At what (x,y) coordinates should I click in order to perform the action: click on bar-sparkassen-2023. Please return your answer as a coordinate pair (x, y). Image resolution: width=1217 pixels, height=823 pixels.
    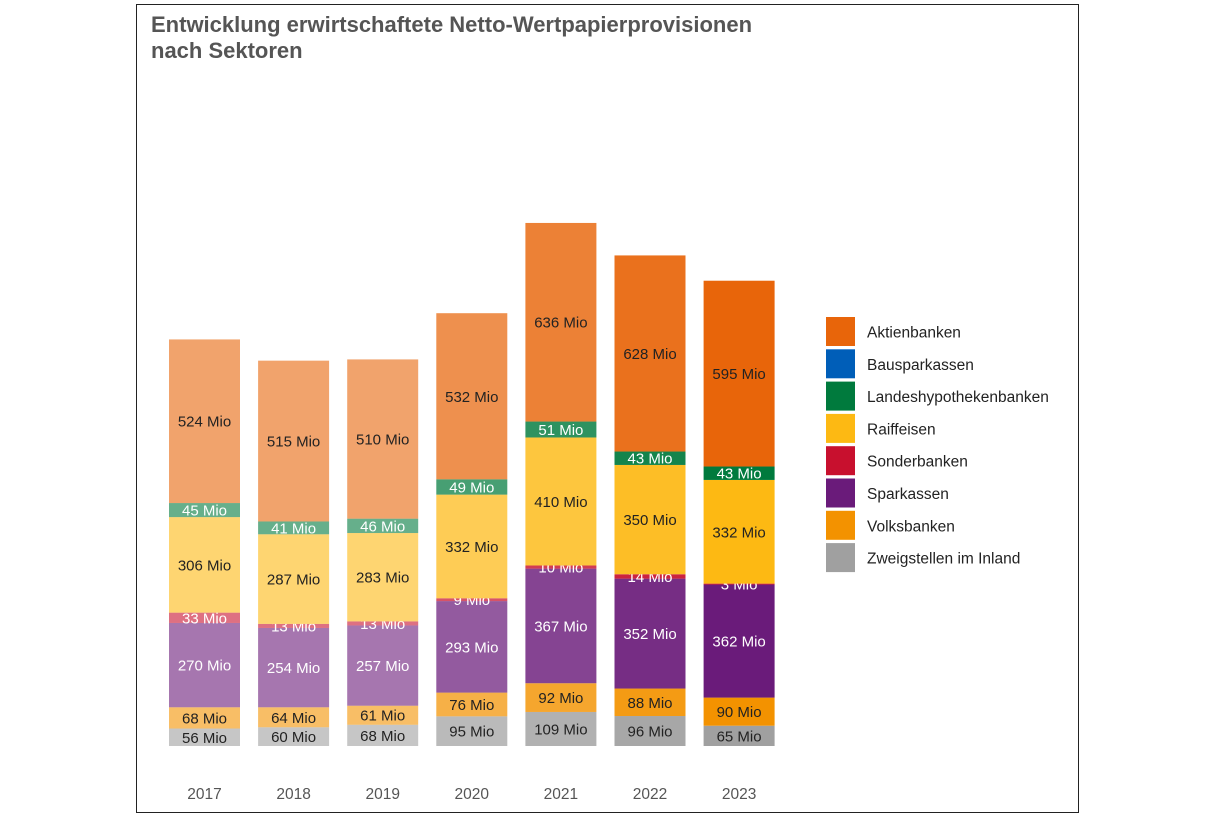
    Looking at the image, I should click on (739, 641).